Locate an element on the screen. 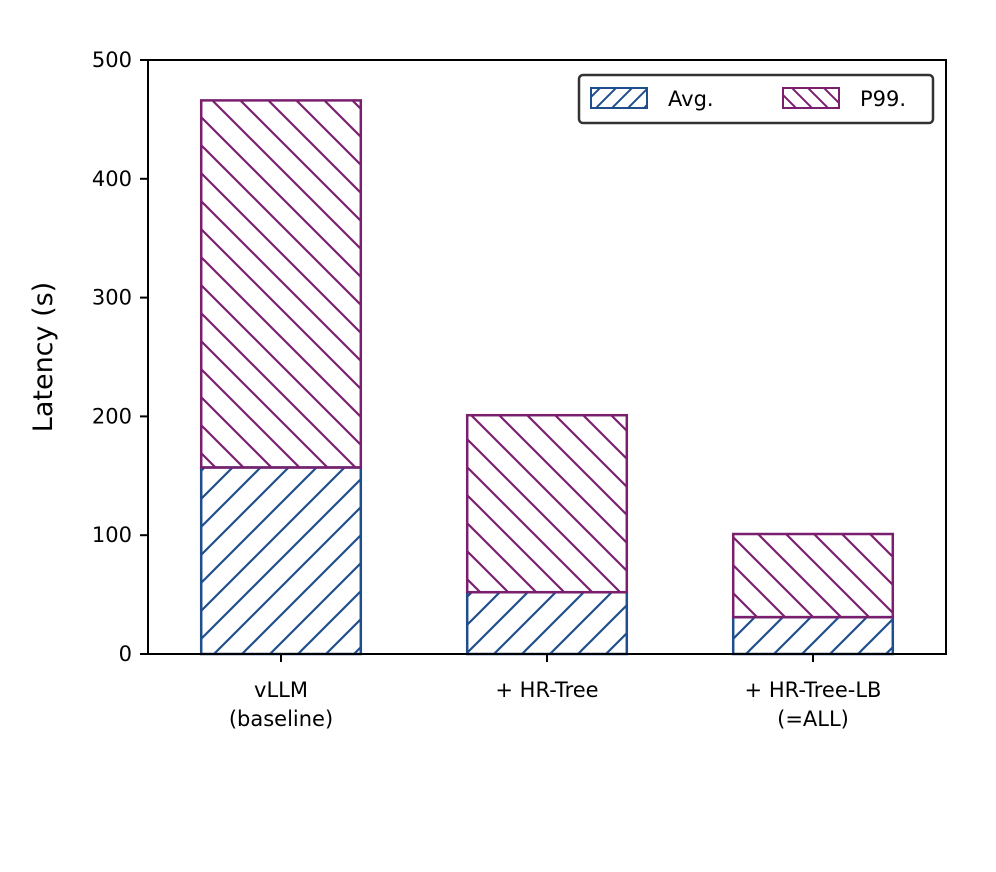 This screenshot has height=872, width=996. x-tick-label-1: + HR-Tree is located at coordinates (546, 690).